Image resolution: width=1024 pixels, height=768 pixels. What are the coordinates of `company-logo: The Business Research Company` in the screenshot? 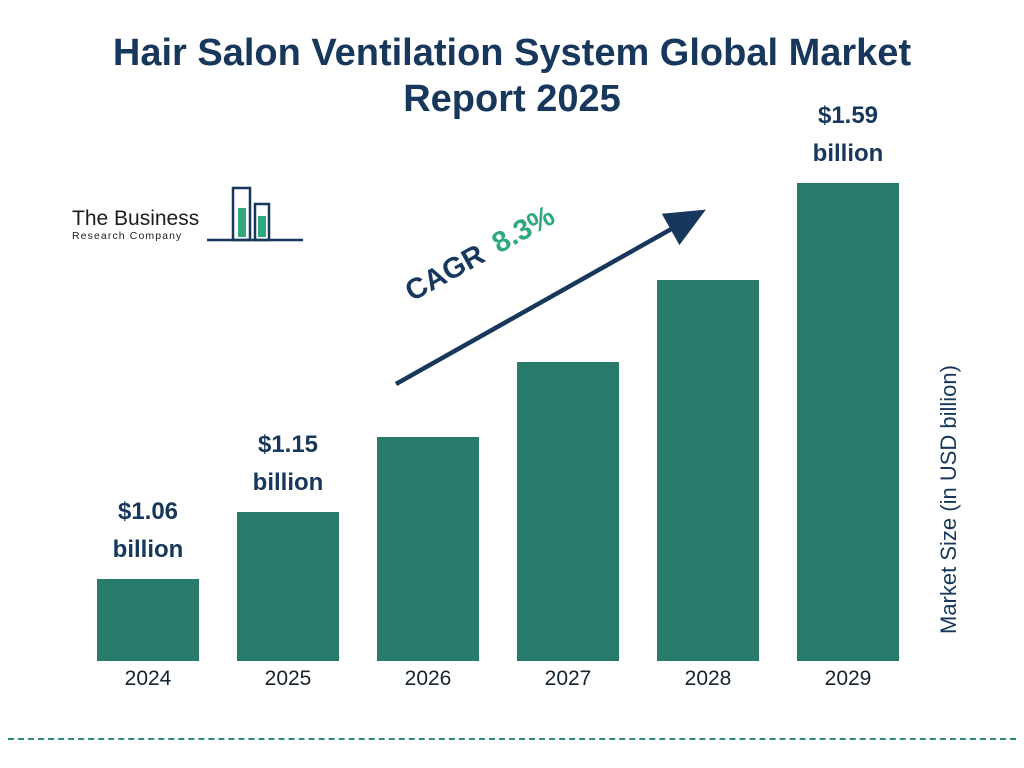 It's located at (188, 221).